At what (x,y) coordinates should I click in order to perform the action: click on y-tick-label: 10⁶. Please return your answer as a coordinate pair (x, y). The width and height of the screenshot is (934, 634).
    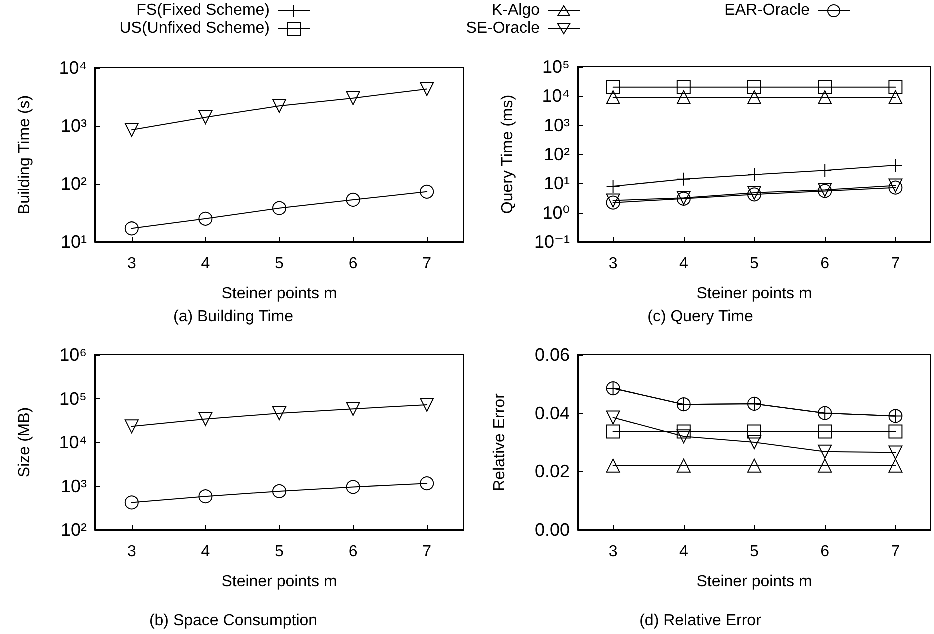
    Looking at the image, I should click on (73, 355).